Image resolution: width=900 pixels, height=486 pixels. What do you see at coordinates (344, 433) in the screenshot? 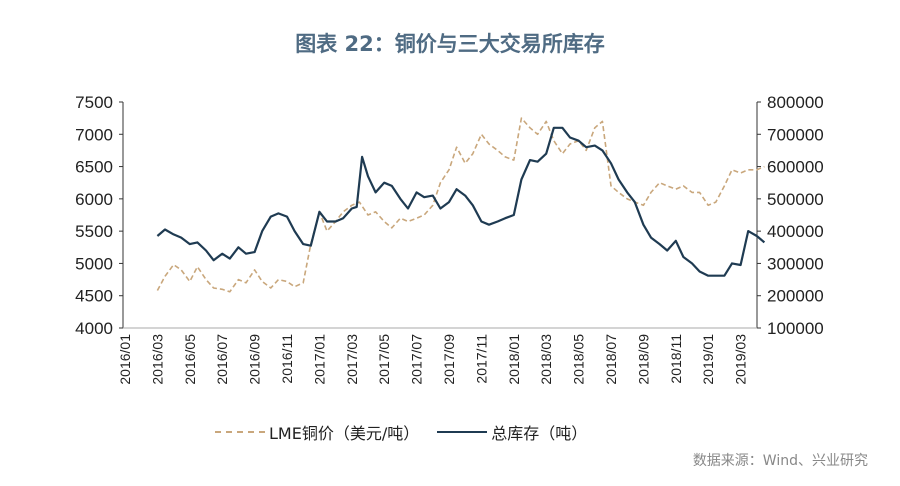
I see `legend-label-copper: LME铜价（美元/吨）` at bounding box center [344, 433].